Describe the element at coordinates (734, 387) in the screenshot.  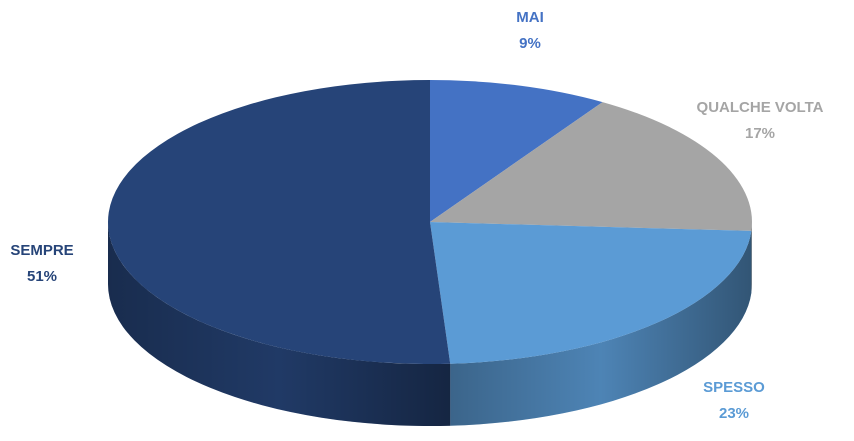
I see `category-label: SPESSO` at that location.